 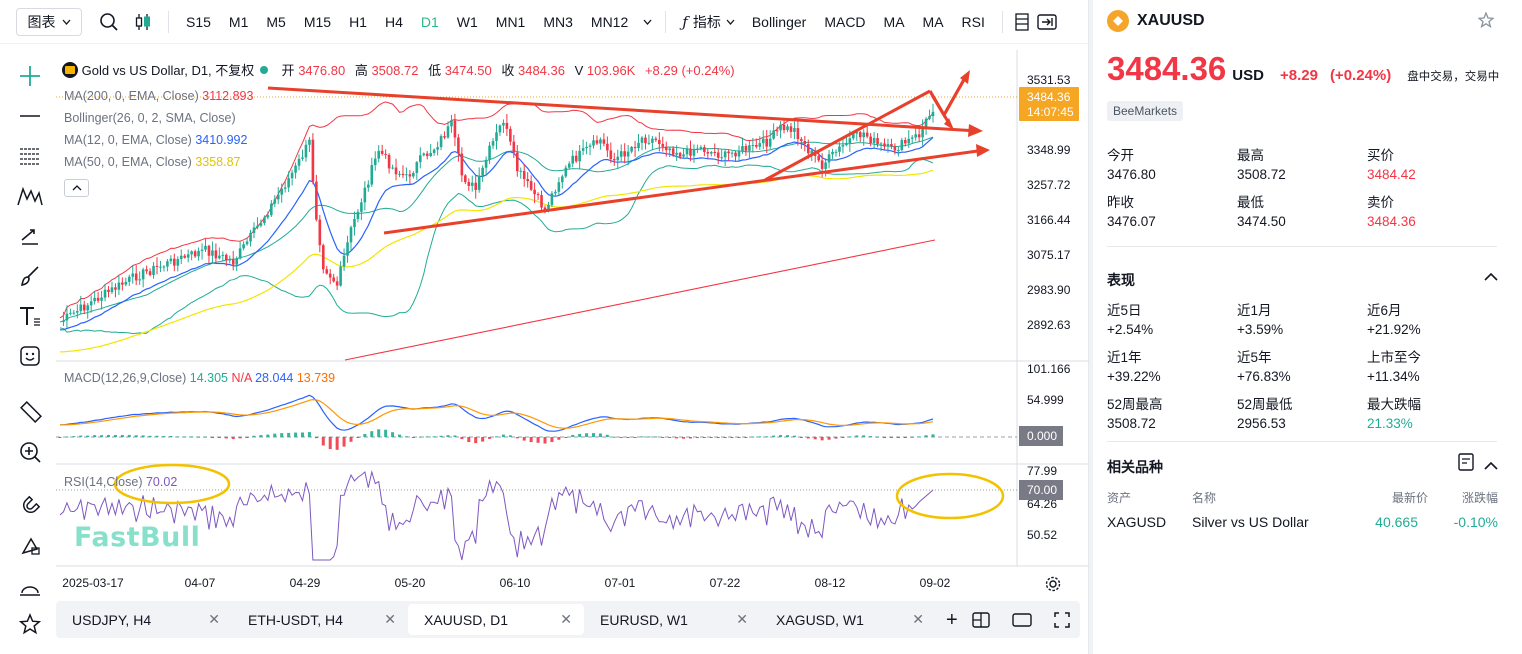 What do you see at coordinates (496, 619) in the screenshot?
I see `chart-tab: XAUUSD, D1 ✕` at bounding box center [496, 619].